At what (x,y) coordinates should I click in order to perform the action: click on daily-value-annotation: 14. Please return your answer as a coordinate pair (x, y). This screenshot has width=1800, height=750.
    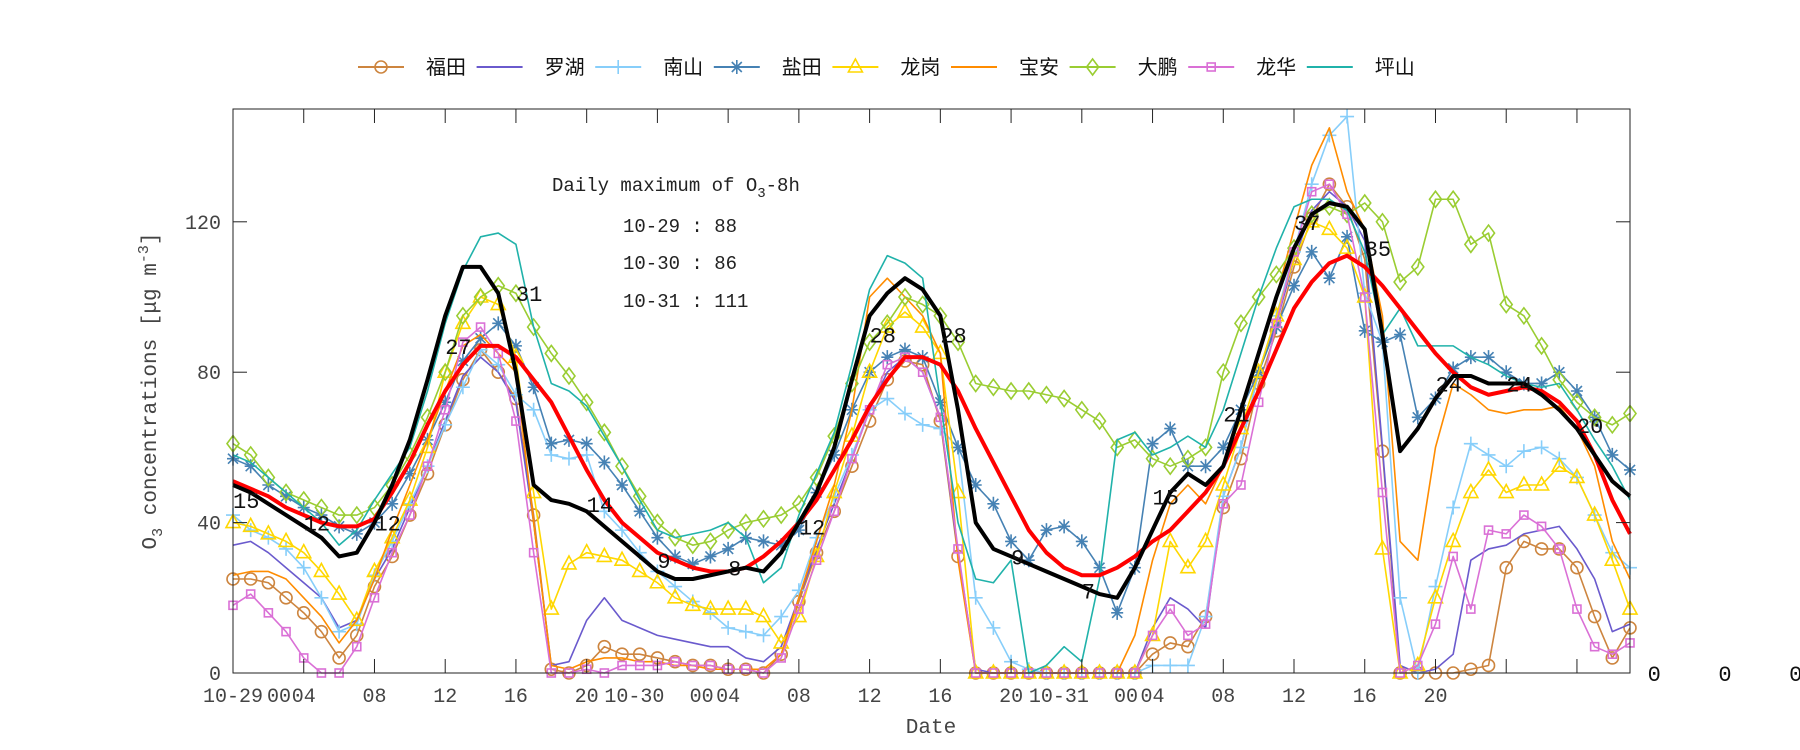
    Looking at the image, I should click on (600, 506).